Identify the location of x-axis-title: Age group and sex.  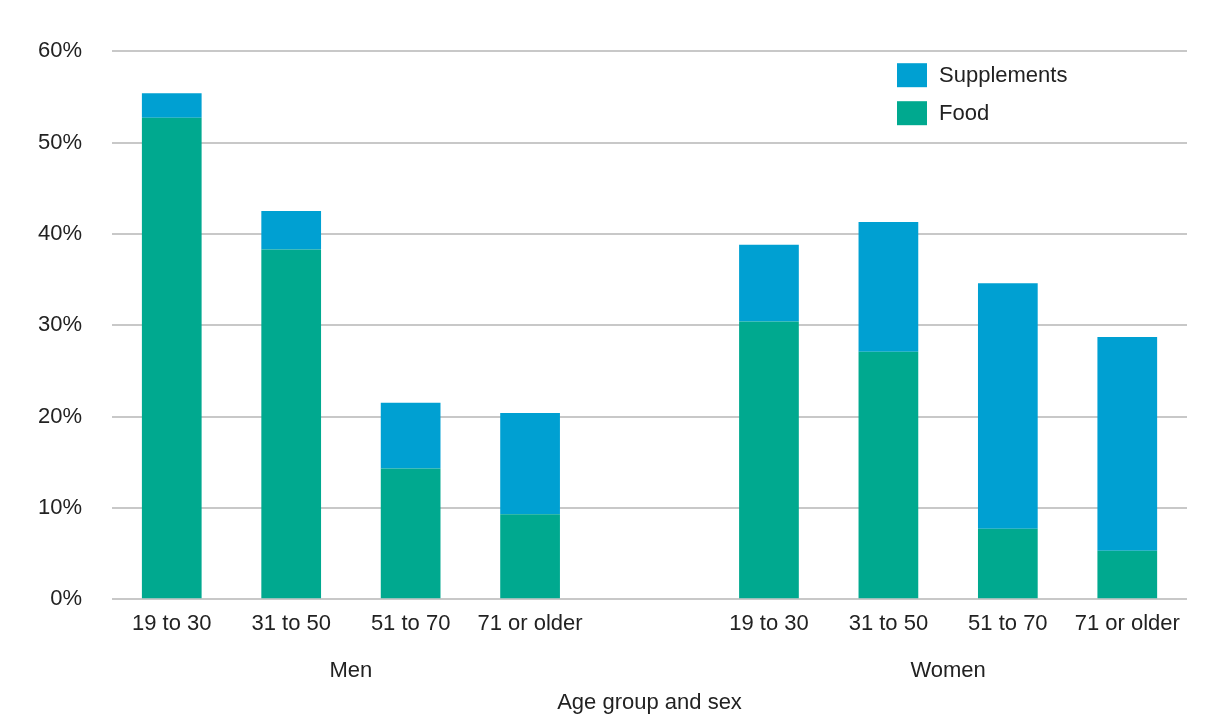
(649, 701).